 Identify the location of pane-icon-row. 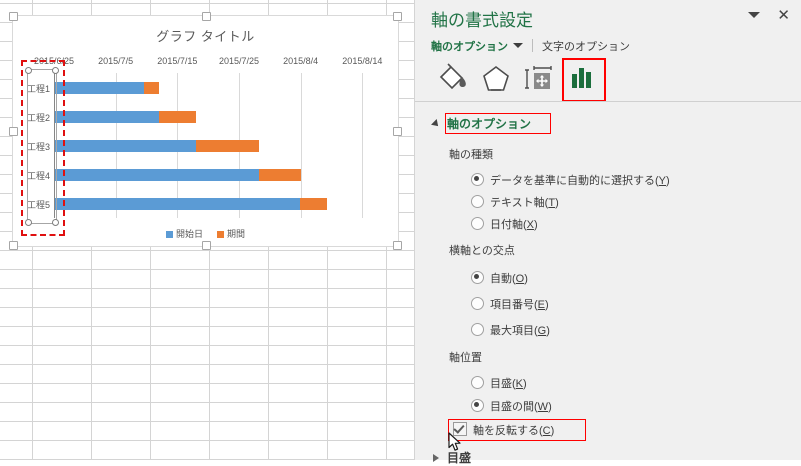
(520, 80).